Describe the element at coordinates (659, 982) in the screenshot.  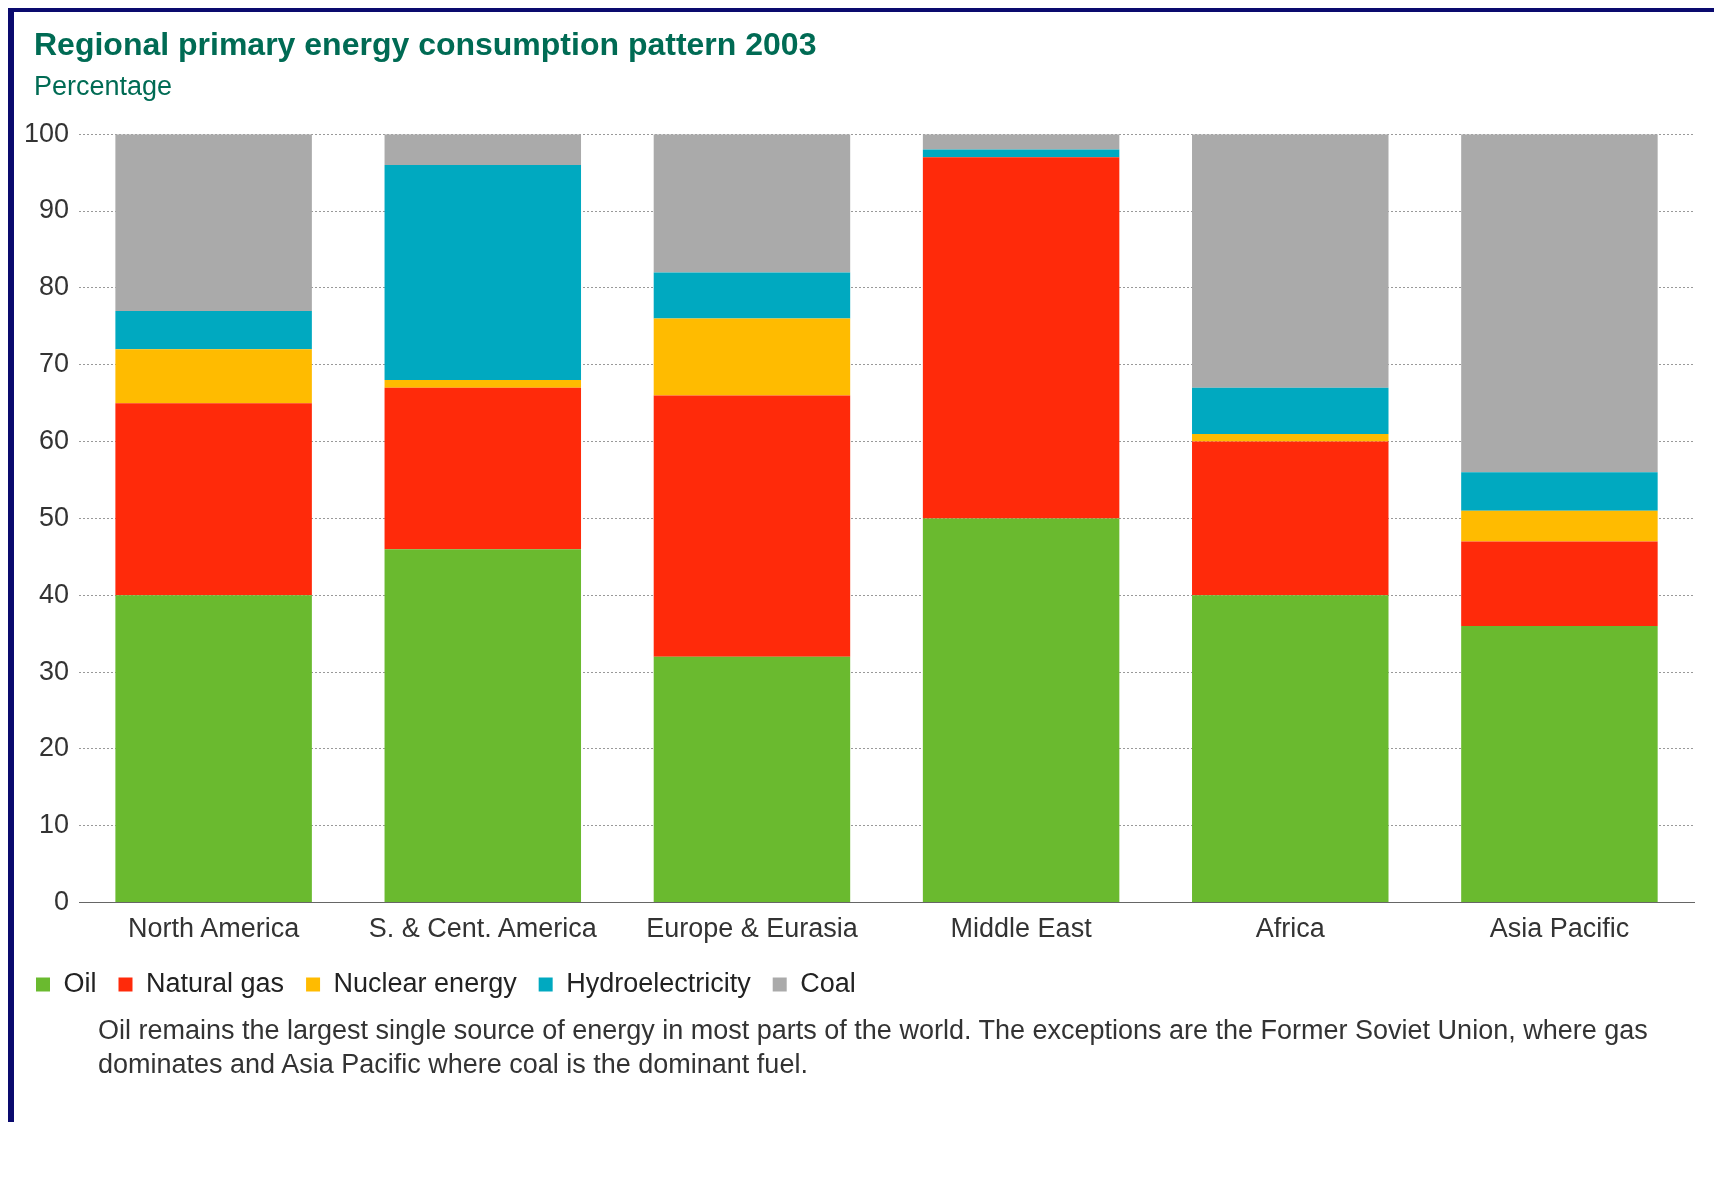
I see `legend-label: Hydroelectricity` at that location.